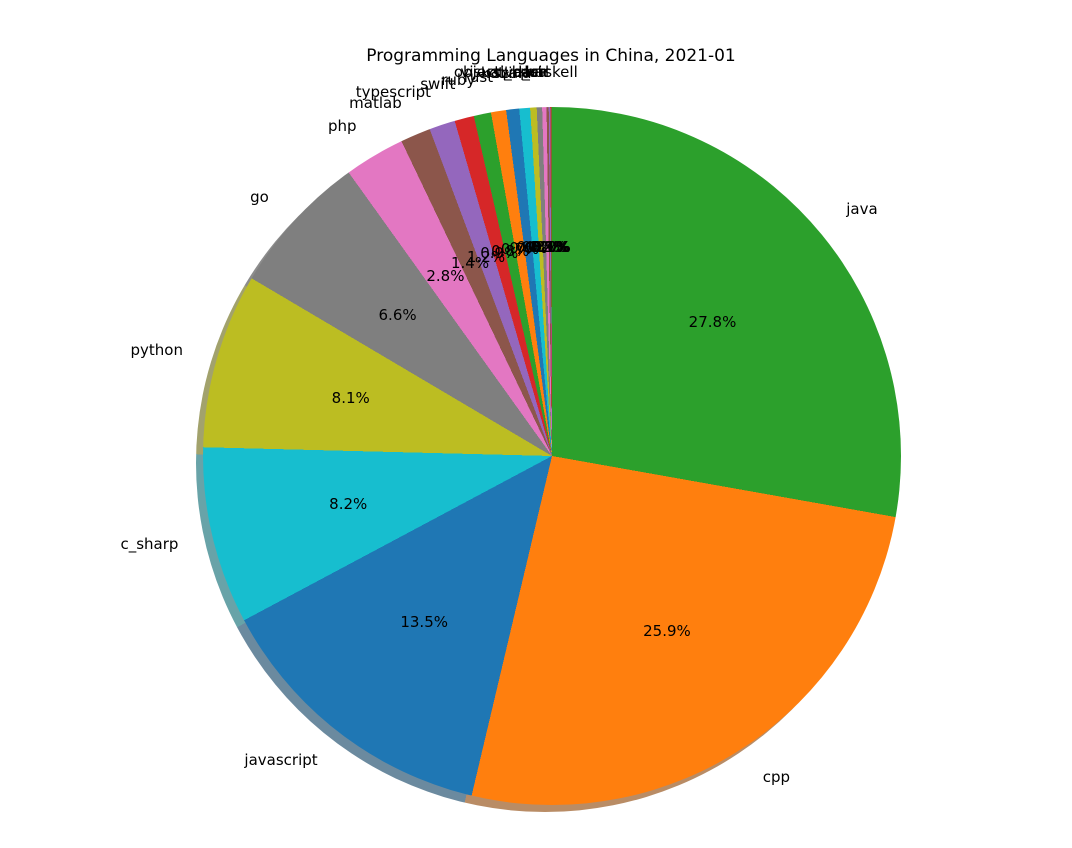 This screenshot has width=1072, height=848. What do you see at coordinates (397, 314) in the screenshot?
I see `slice-percent-go: 6.6%` at bounding box center [397, 314].